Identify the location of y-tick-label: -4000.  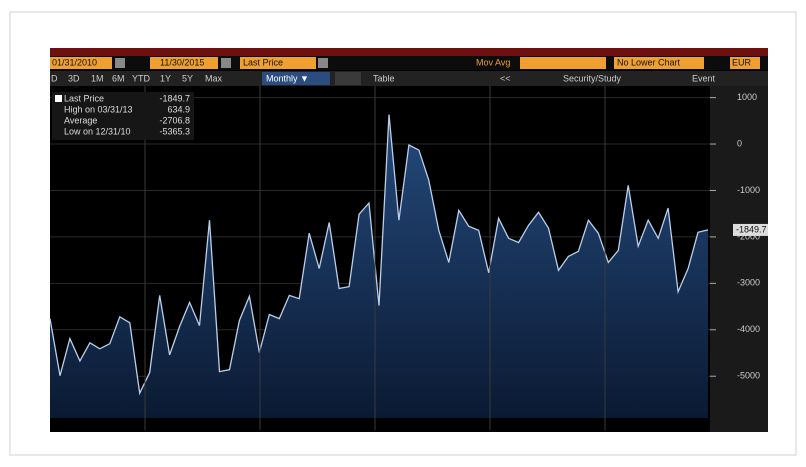
(748, 329).